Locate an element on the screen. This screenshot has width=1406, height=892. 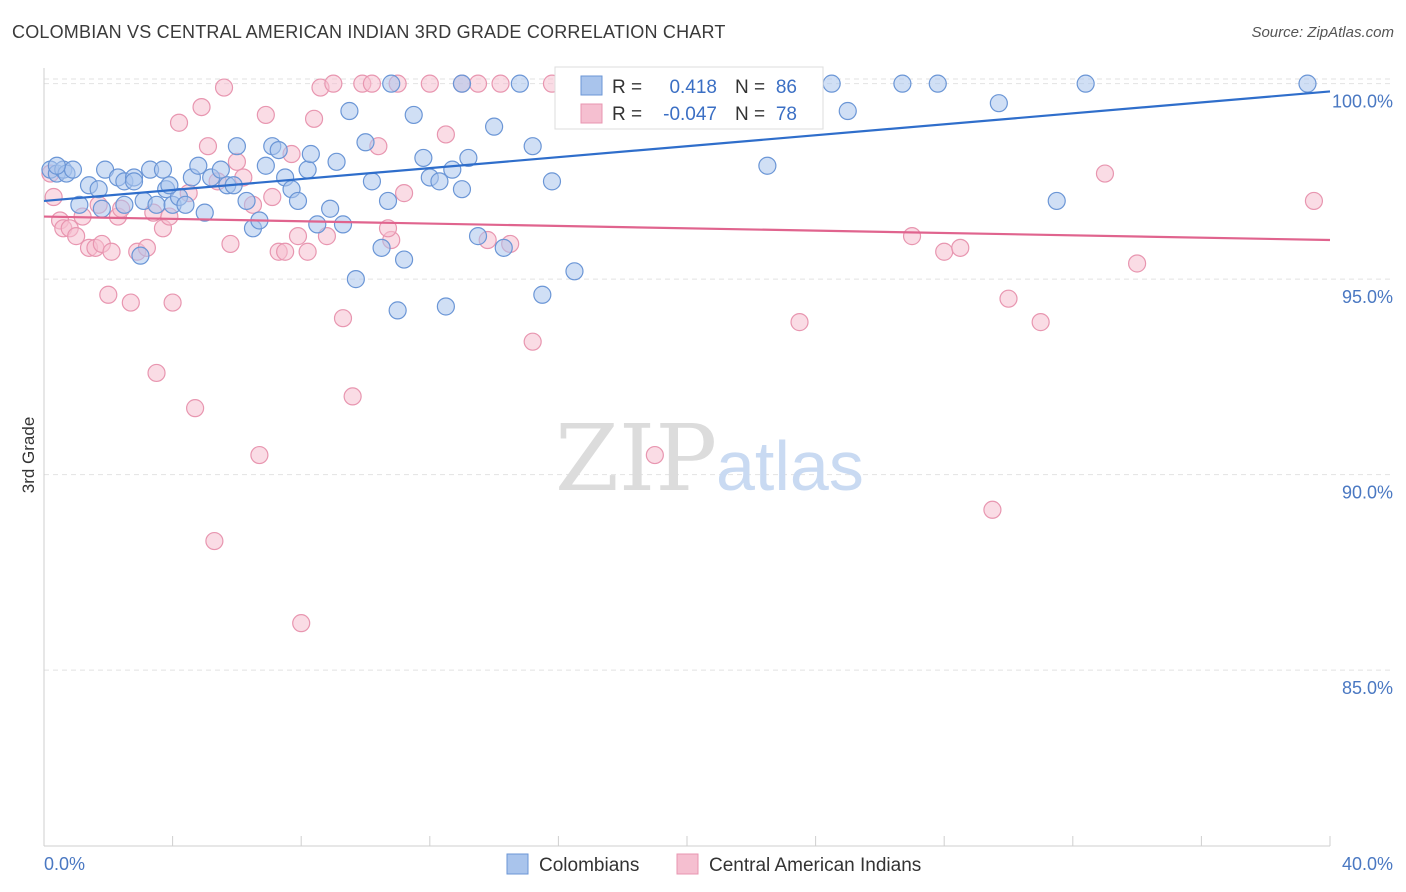
y-tick-labels: 85.0% 90.0% 95.0% 100.0% is located at coordinates (1362, 395).